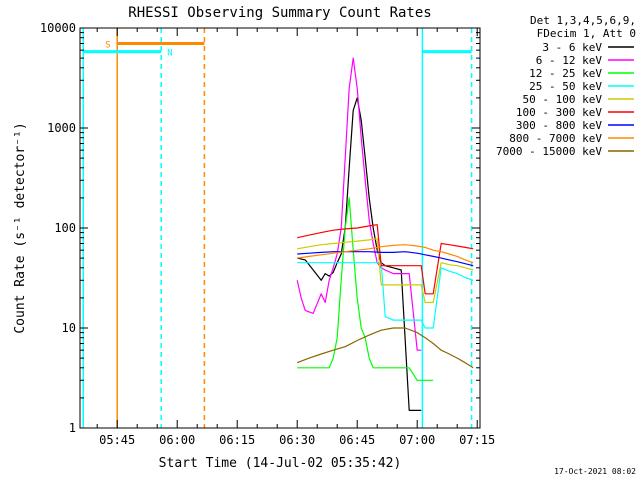 Image resolution: width=640 pixels, height=484 pixels. Describe the element at coordinates (297, 440) in the screenshot. I see `x-tick-label-3: 06:30` at that location.